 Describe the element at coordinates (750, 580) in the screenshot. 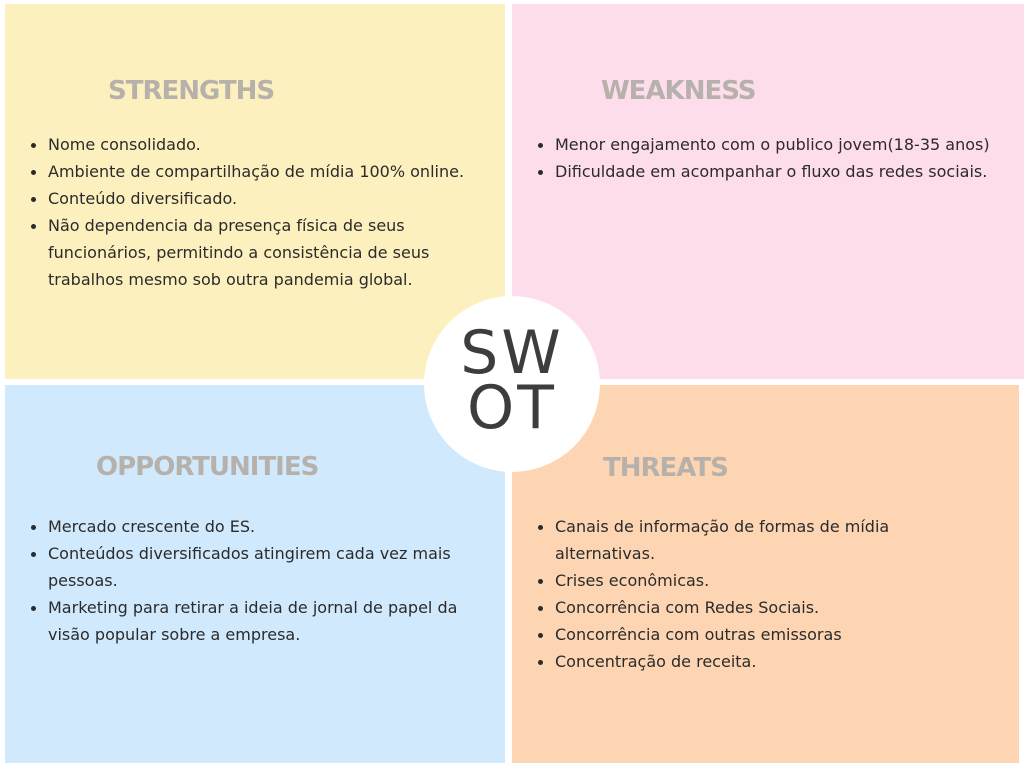

I see `list-item: Crises econômicas.` at that location.